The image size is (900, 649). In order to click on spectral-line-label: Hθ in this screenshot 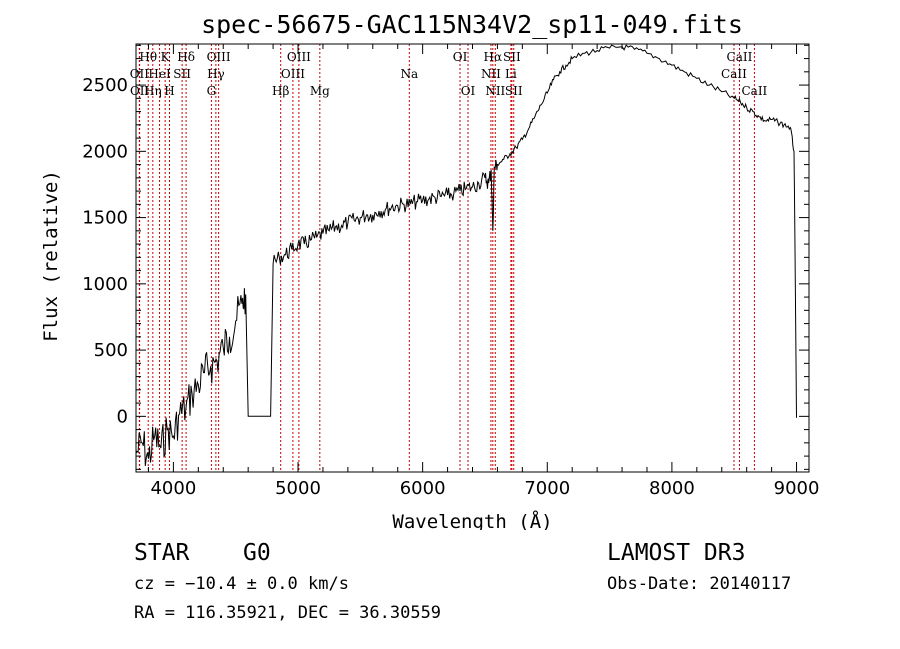, I will do `click(148, 57)`.